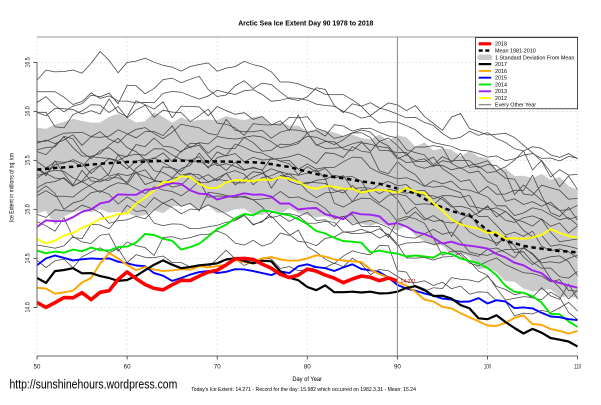  Describe the element at coordinates (307, 366) in the screenshot. I see `svg-text: 80` at that location.